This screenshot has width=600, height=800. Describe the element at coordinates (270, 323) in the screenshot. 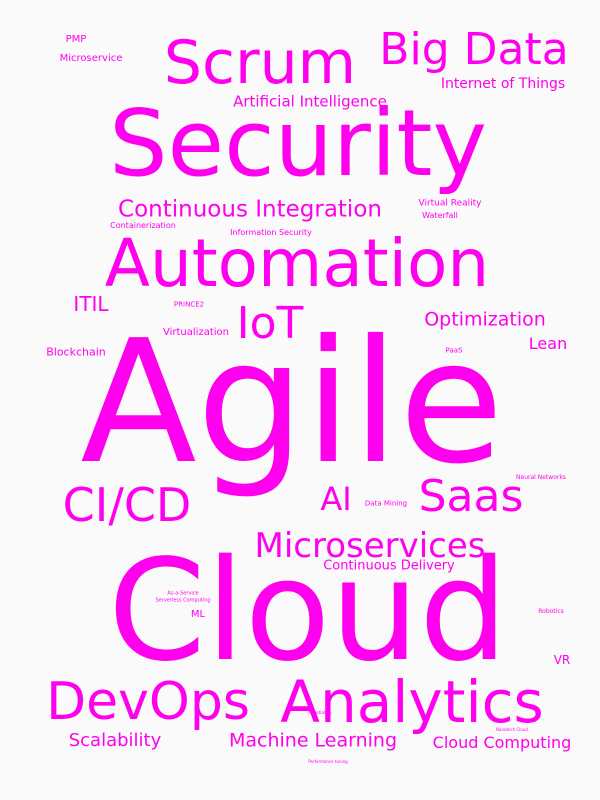

I see `word-iot: IoT` at that location.